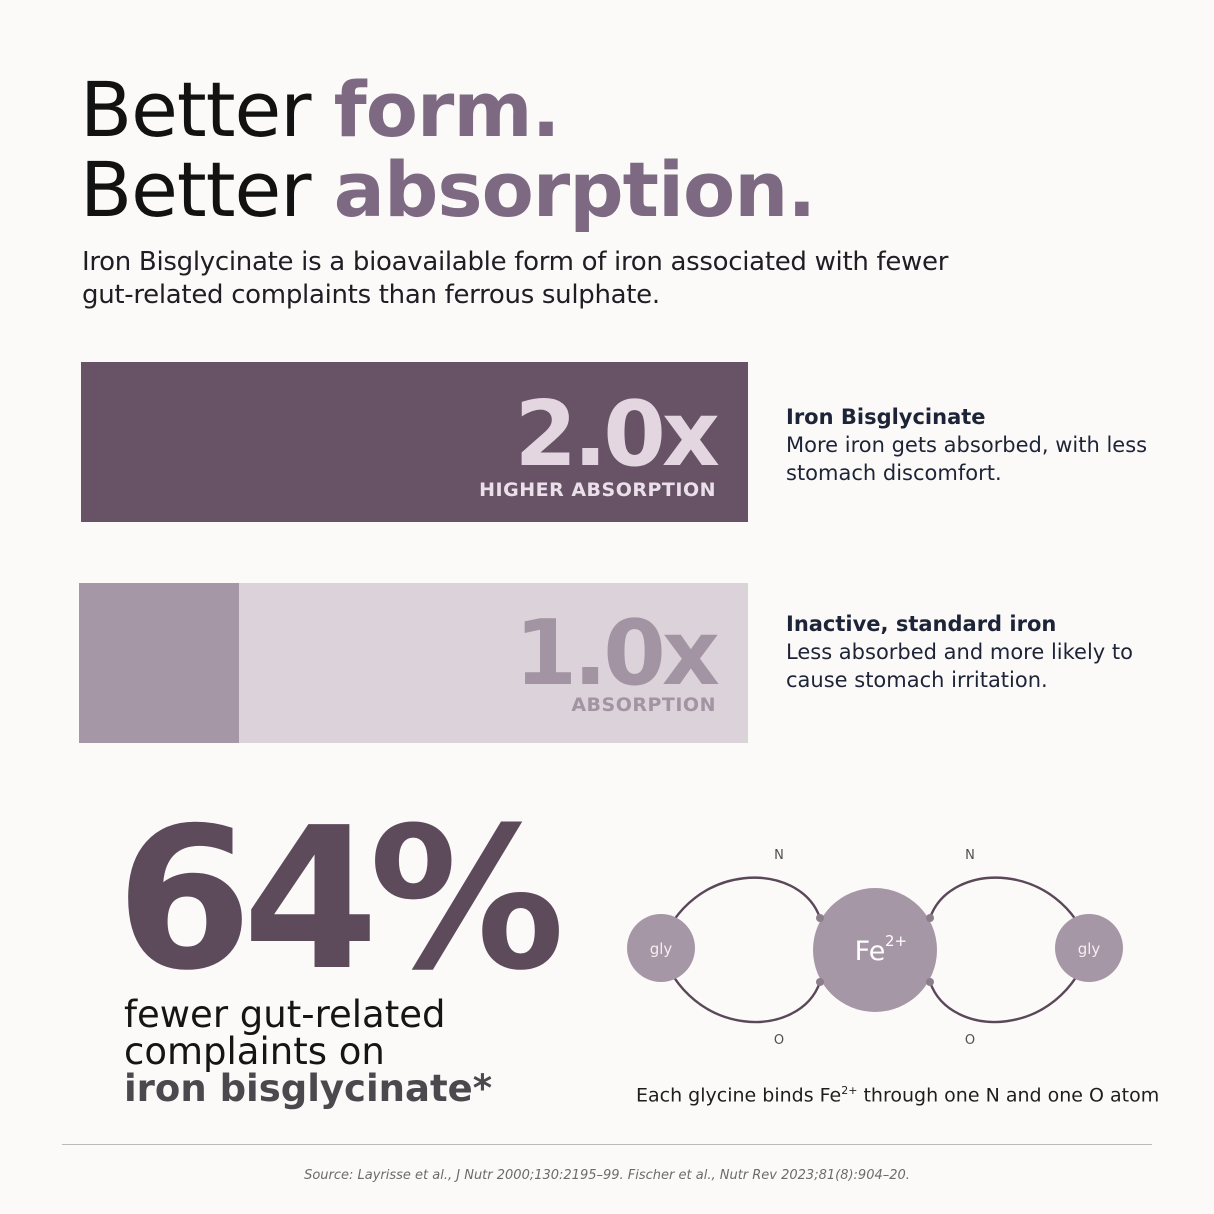 The height and width of the screenshot is (1214, 1214). I want to click on iron-label: Fe, so click(870, 951).